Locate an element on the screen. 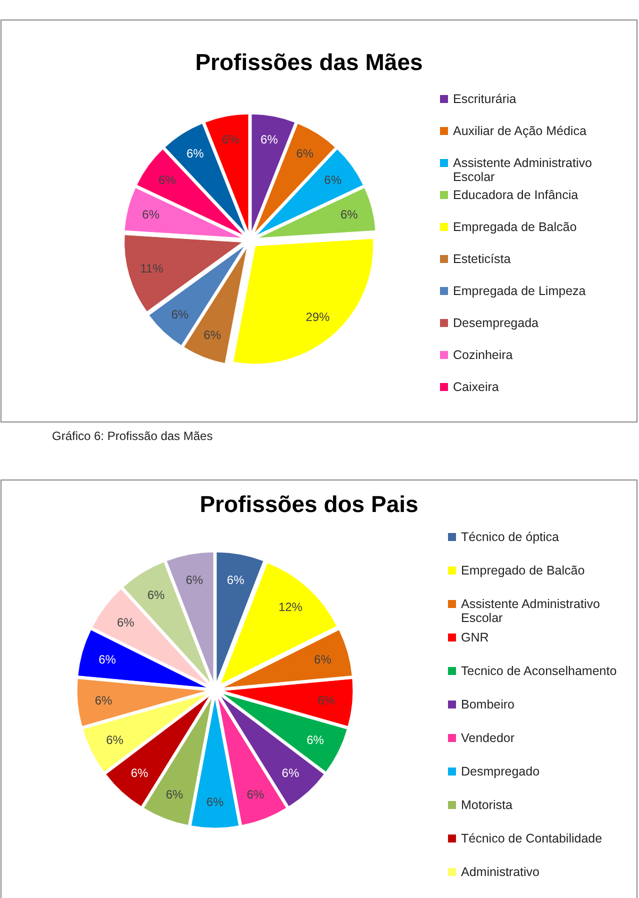 The width and height of the screenshot is (639, 898). legend-label: Empregada de Balcão is located at coordinates (515, 227).